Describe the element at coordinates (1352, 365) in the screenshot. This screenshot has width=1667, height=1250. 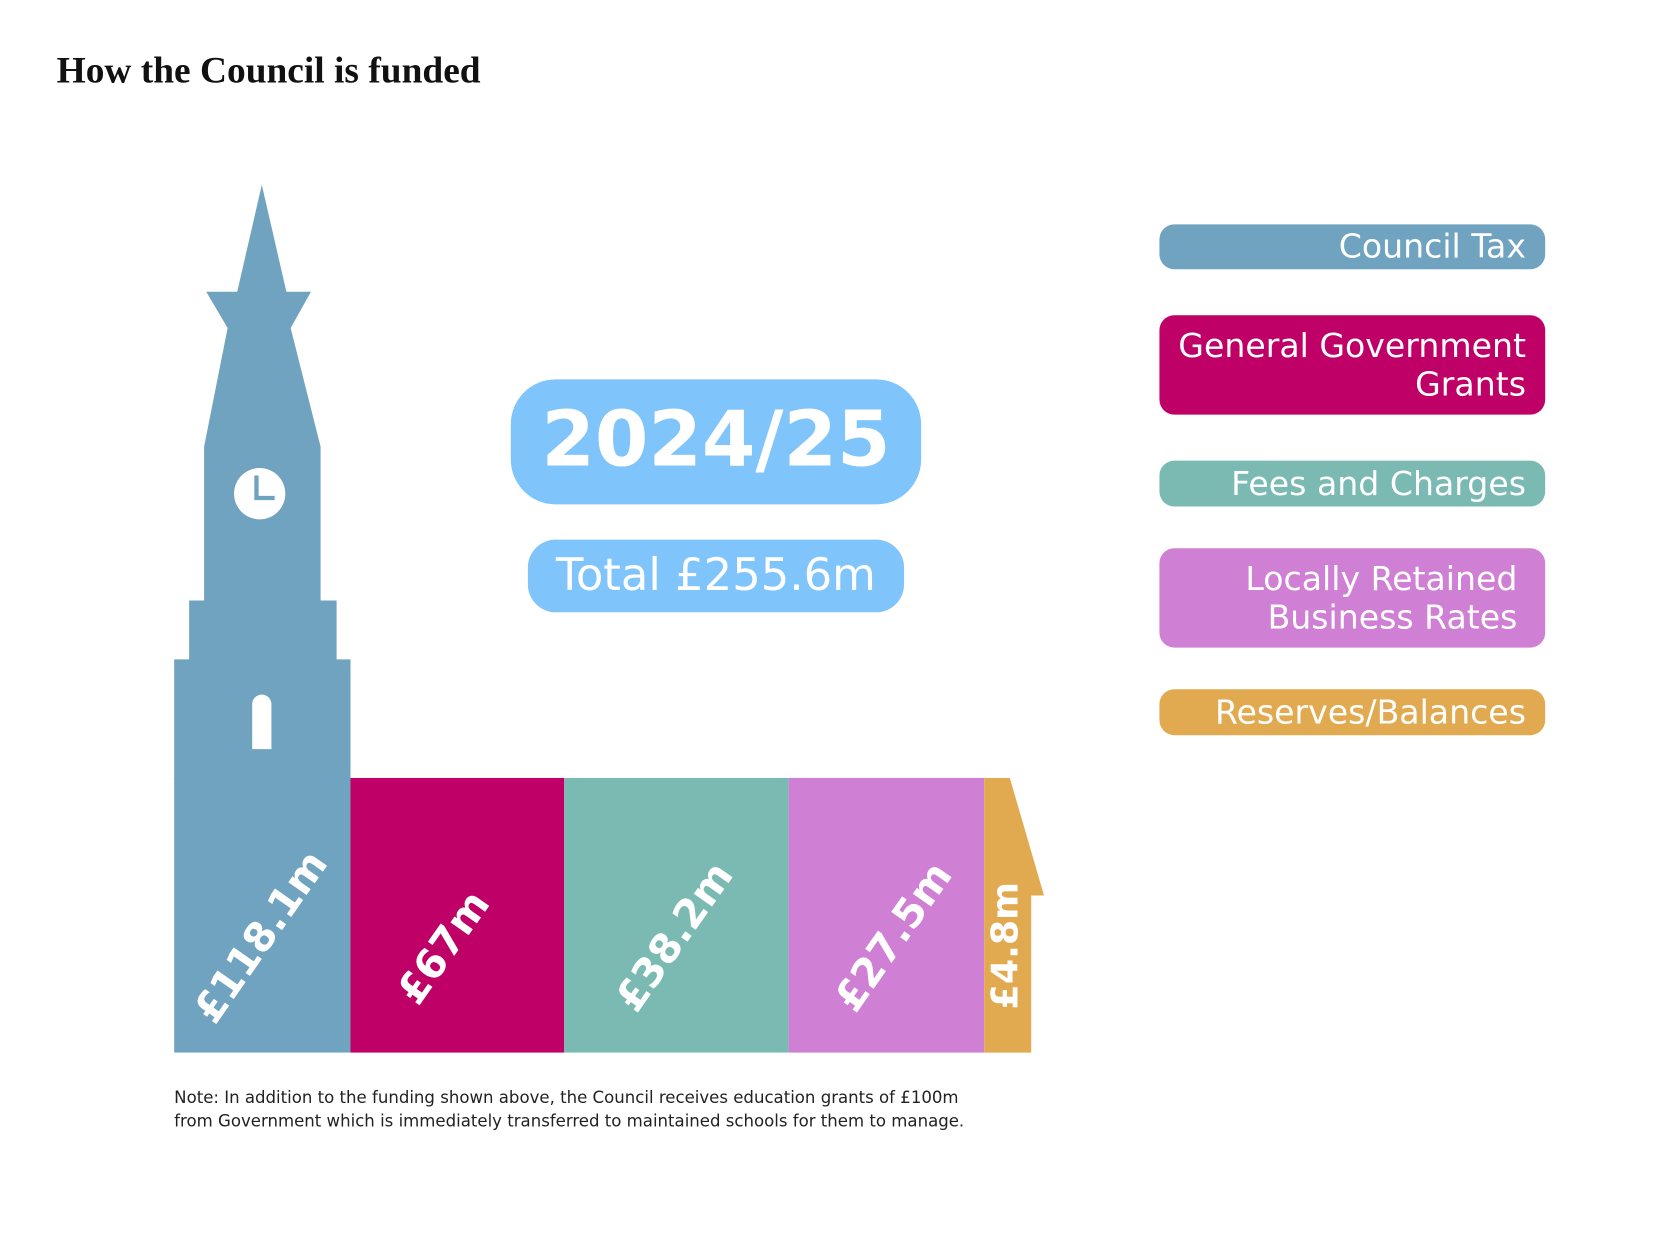
I see `legend-entry: General Government Grants` at that location.